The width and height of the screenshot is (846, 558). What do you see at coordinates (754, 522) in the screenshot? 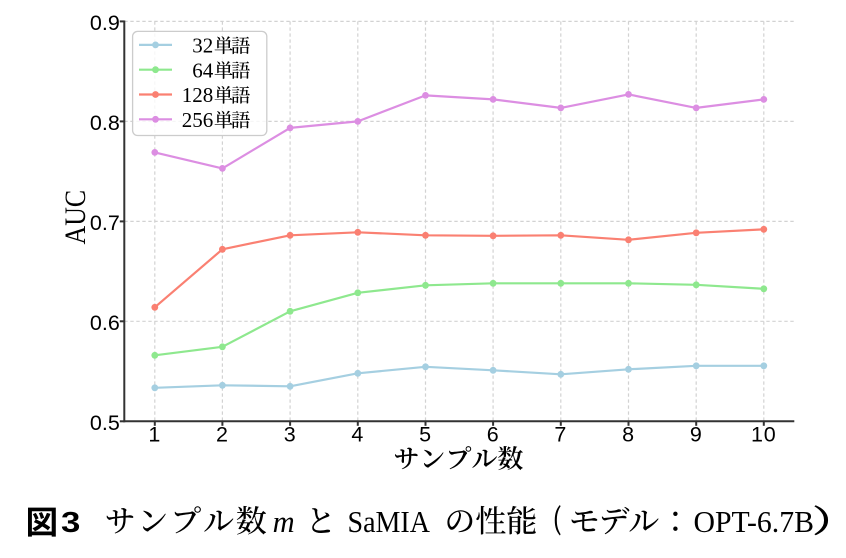
I see `svg-text: OPT-6.7B` at bounding box center [754, 522].